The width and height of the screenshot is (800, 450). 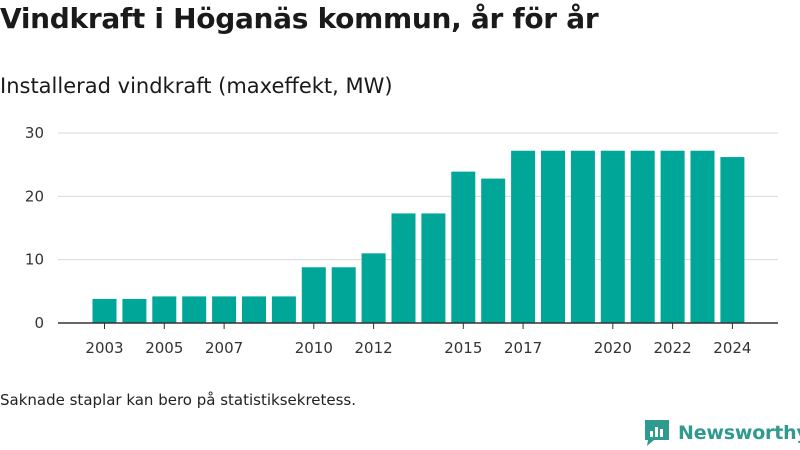 I want to click on y-tick-label: 30, so click(x=34, y=133).